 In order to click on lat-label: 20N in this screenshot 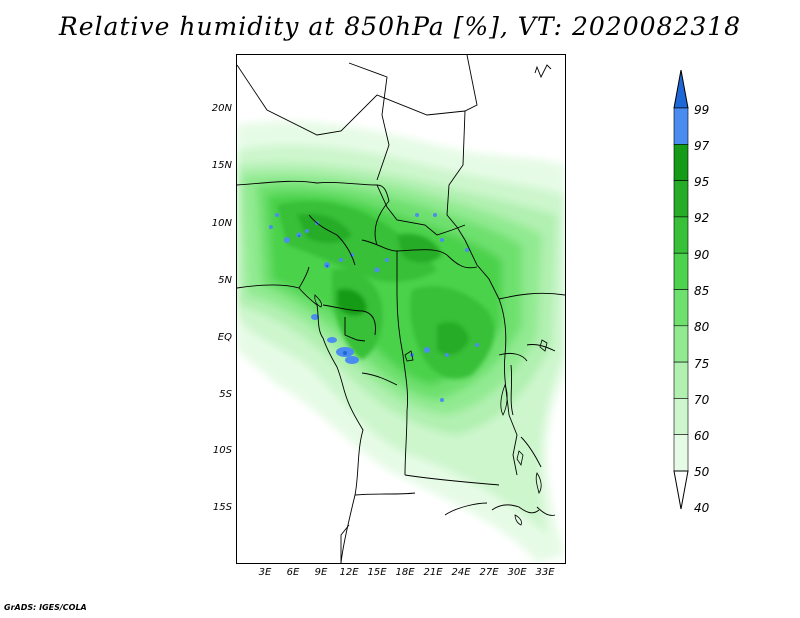, I will do `click(221, 108)`.